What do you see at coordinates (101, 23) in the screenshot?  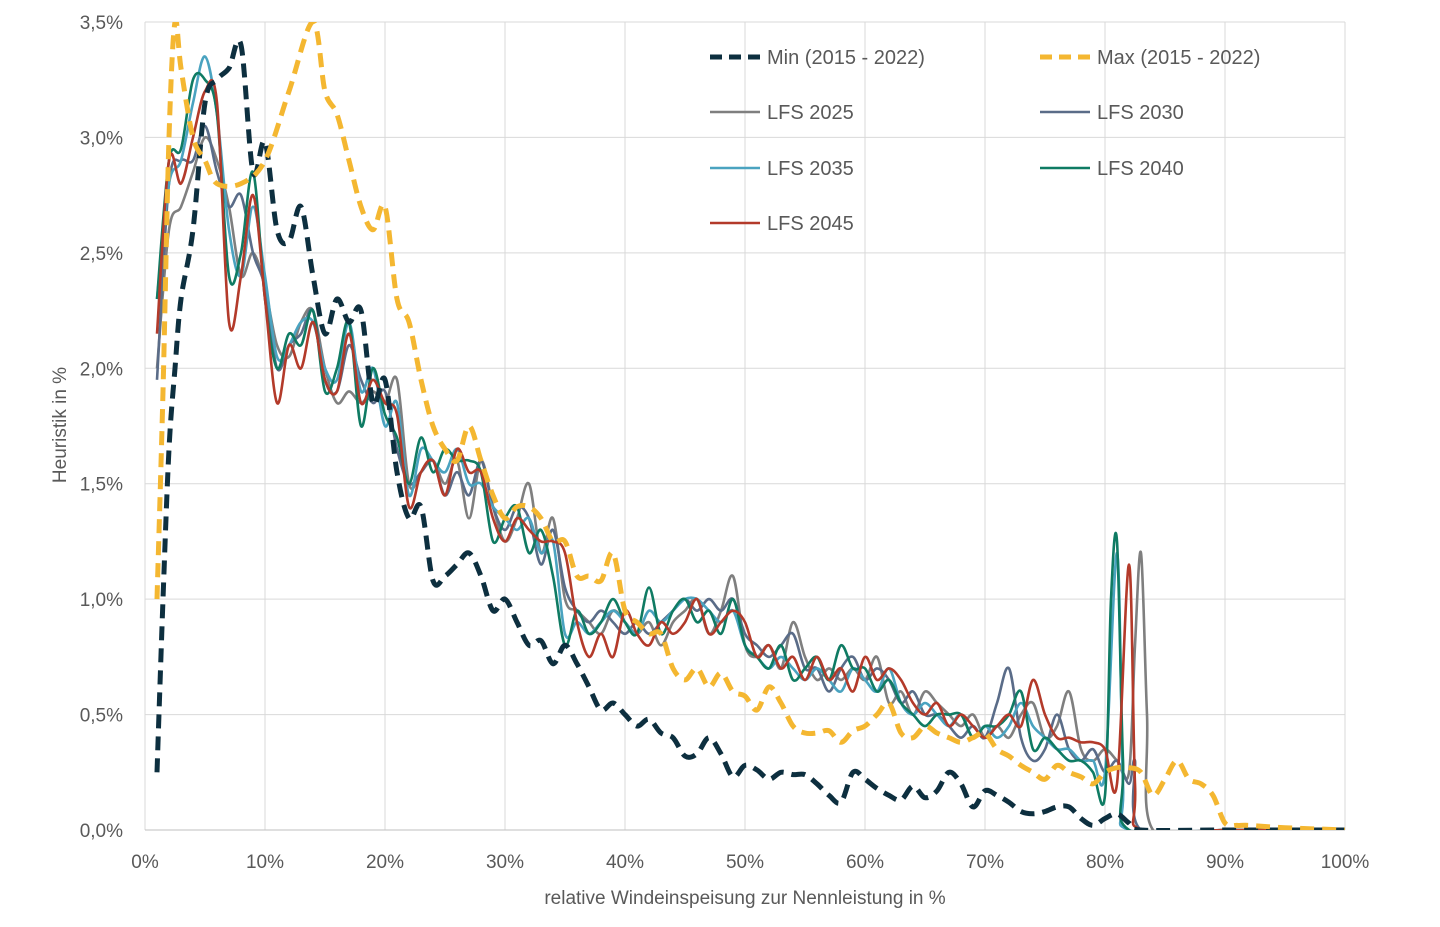 I see `y-tick-label: 3,5%` at bounding box center [101, 23].